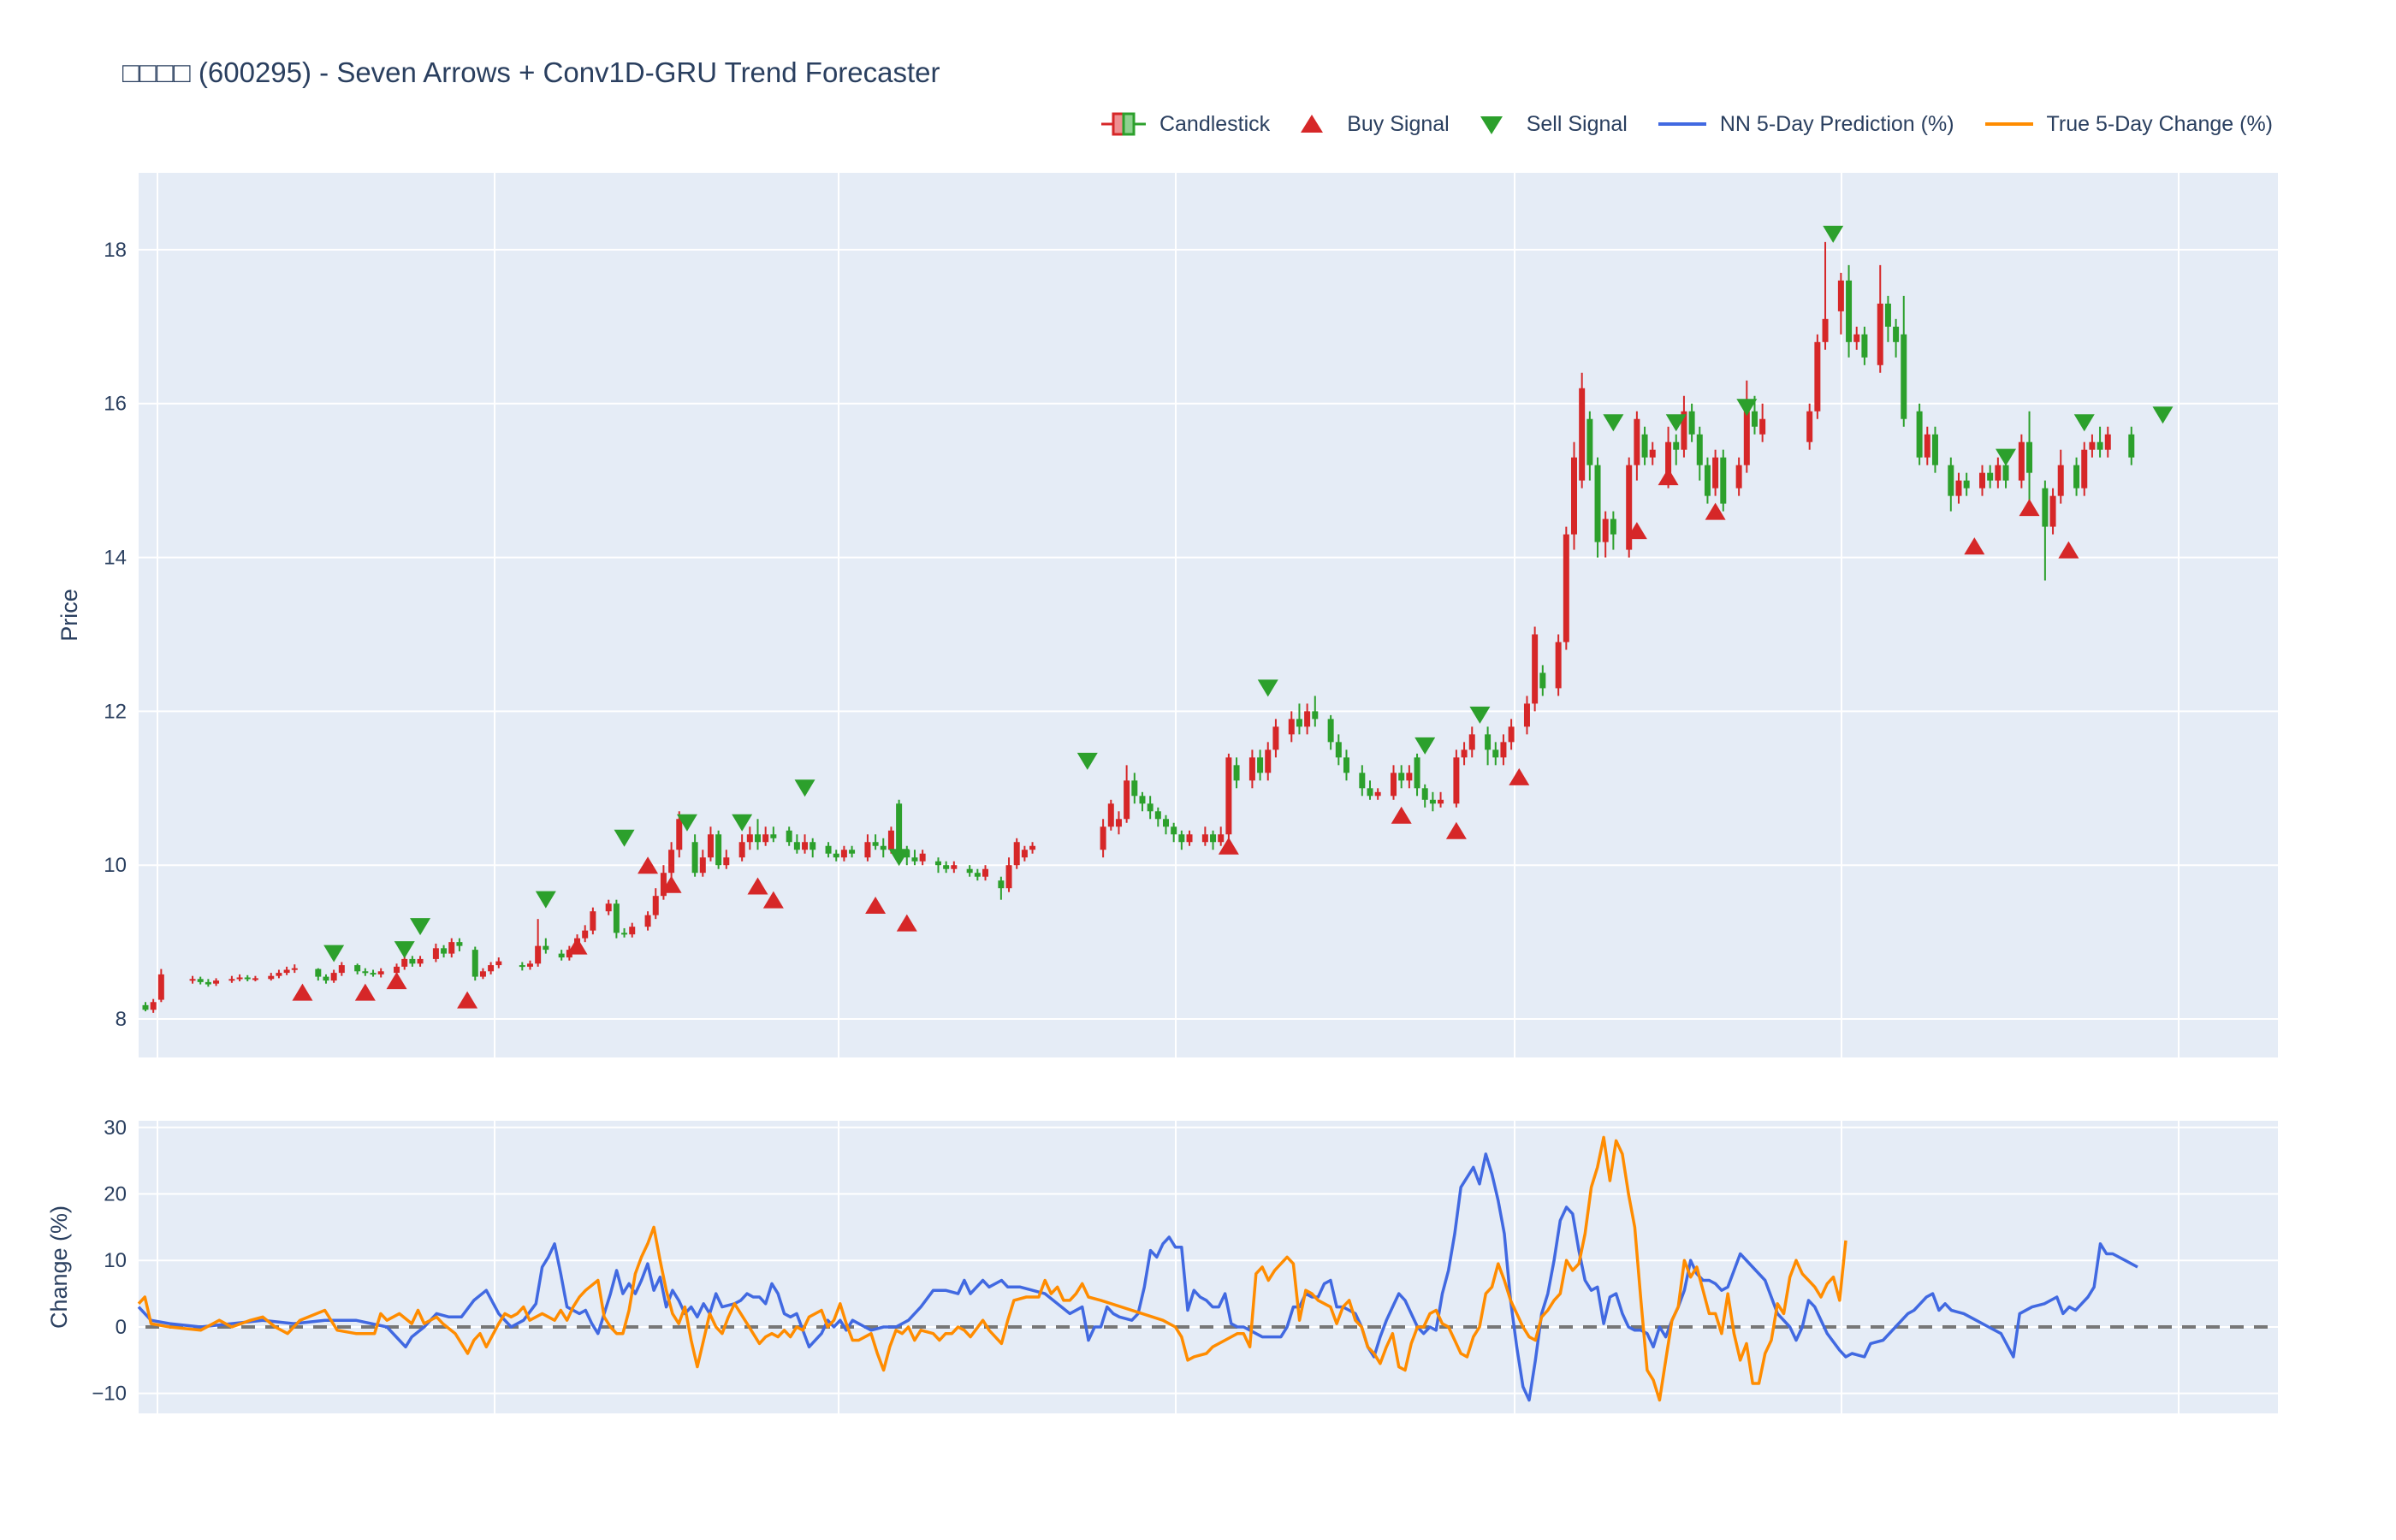 The image size is (2396, 1540). I want to click on y-tick-label: 12, so click(115, 711).